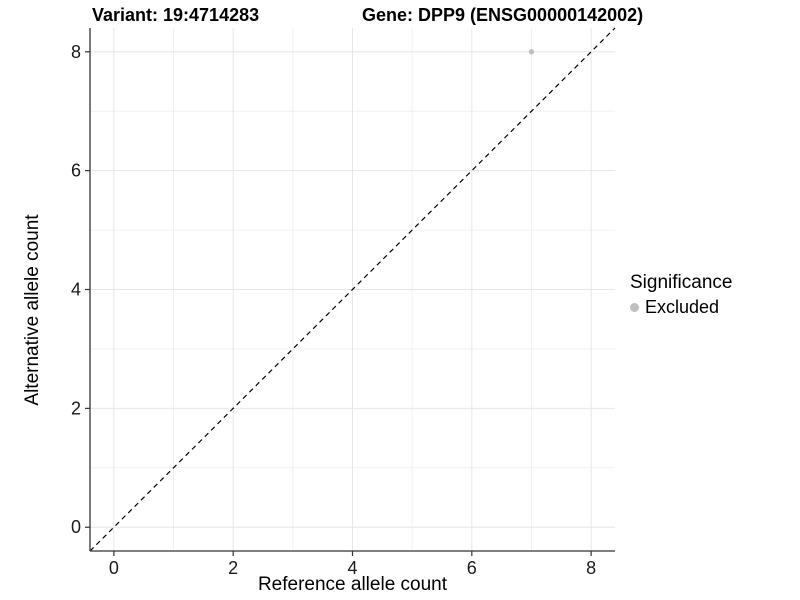 Image resolution: width=800 pixels, height=600 pixels. What do you see at coordinates (233, 568) in the screenshot?
I see `x-tick-label: 2` at bounding box center [233, 568].